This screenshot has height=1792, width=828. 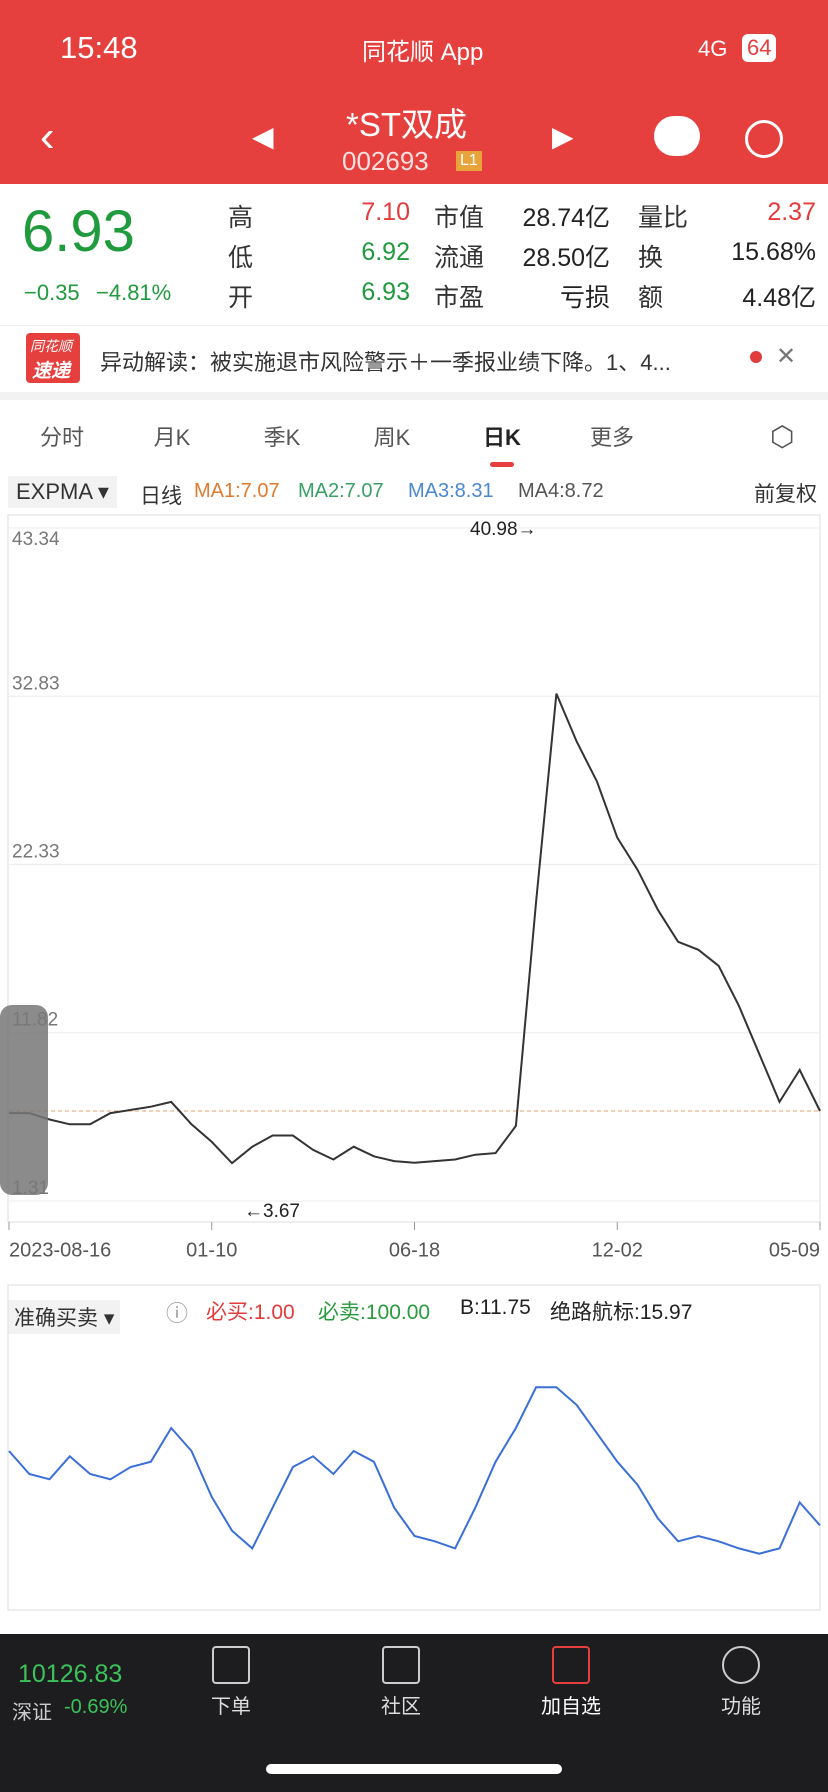 I want to click on tab: 更多, so click(x=611, y=437).